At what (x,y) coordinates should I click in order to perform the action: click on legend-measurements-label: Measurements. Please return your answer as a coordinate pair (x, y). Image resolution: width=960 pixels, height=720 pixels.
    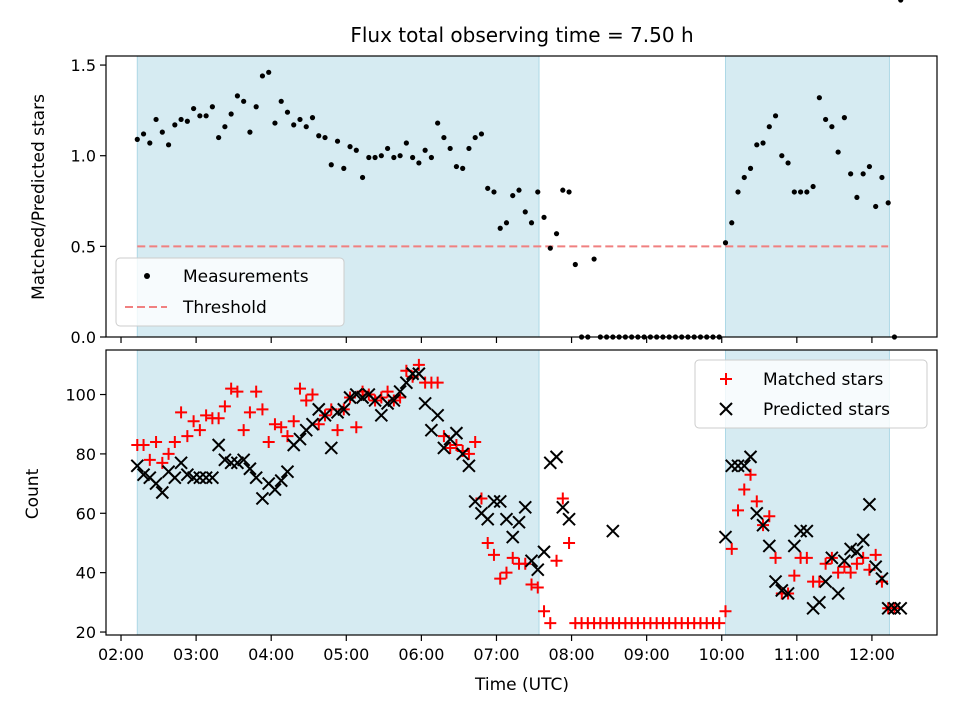
    Looking at the image, I should click on (246, 277).